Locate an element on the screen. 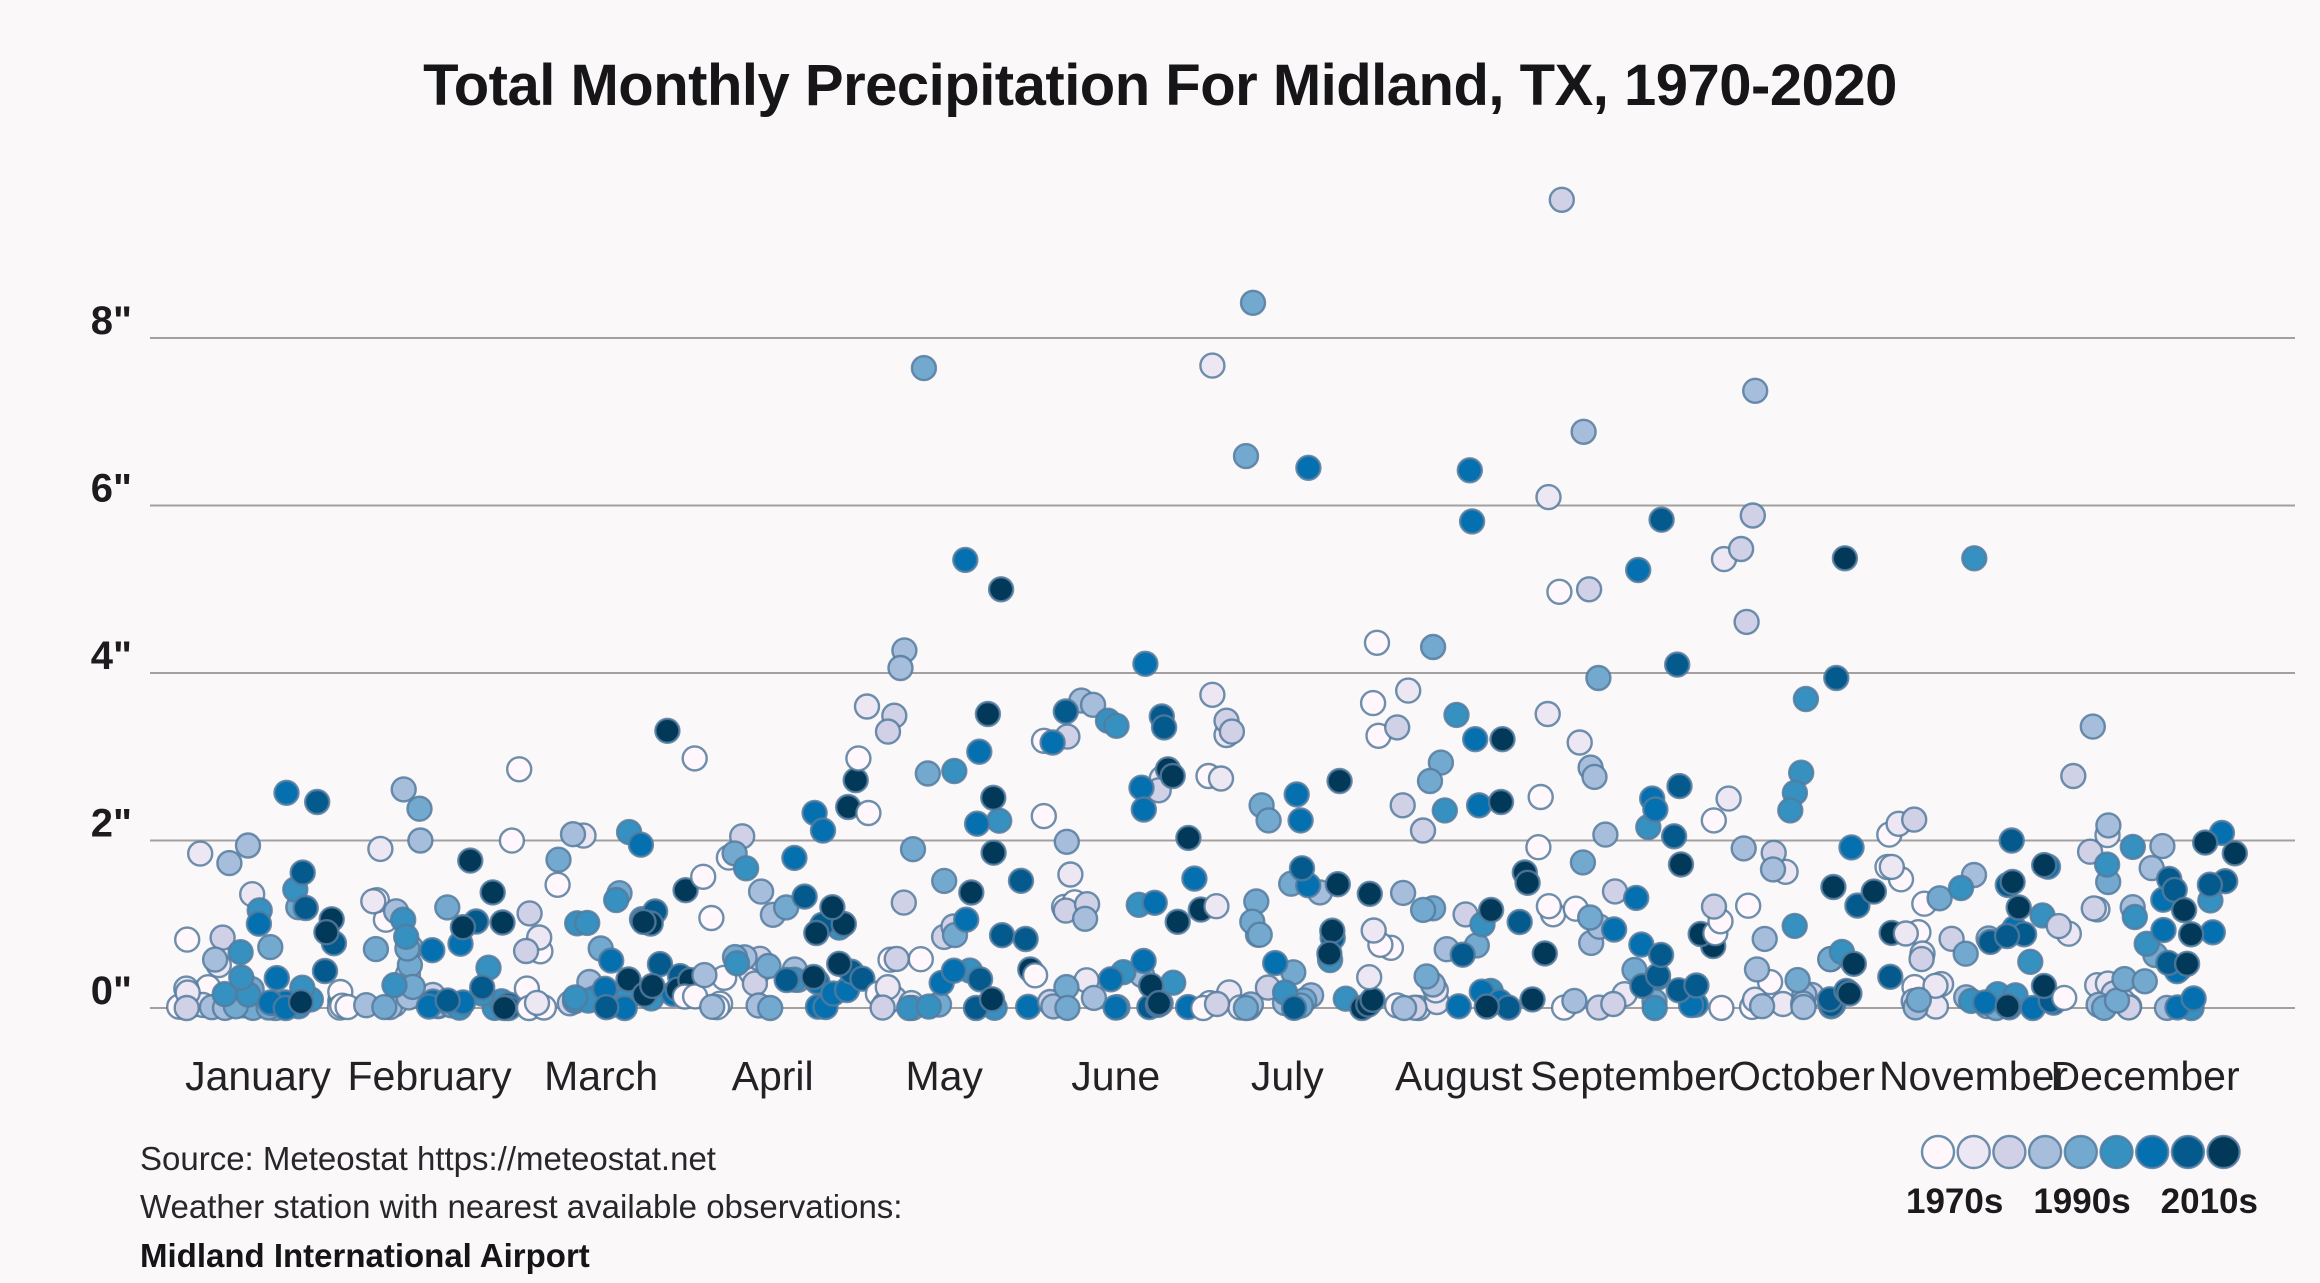 The width and height of the screenshot is (2320, 1283). month-label-january: January is located at coordinates (258, 1076).